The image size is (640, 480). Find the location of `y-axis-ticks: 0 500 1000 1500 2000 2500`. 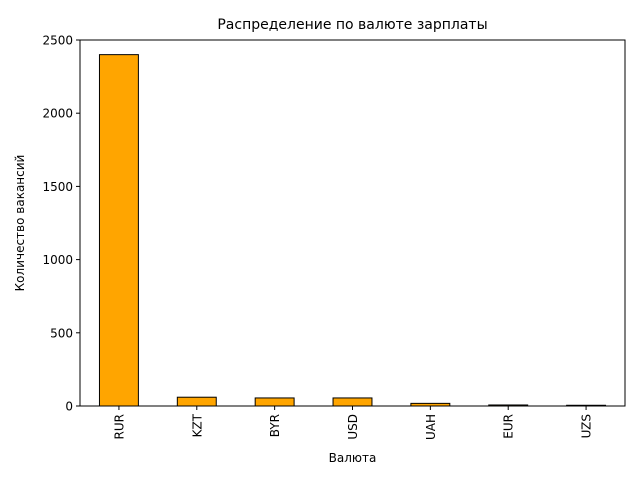

y-axis-ticks: 0 500 1000 1500 2000 2500 is located at coordinates (61, 224).